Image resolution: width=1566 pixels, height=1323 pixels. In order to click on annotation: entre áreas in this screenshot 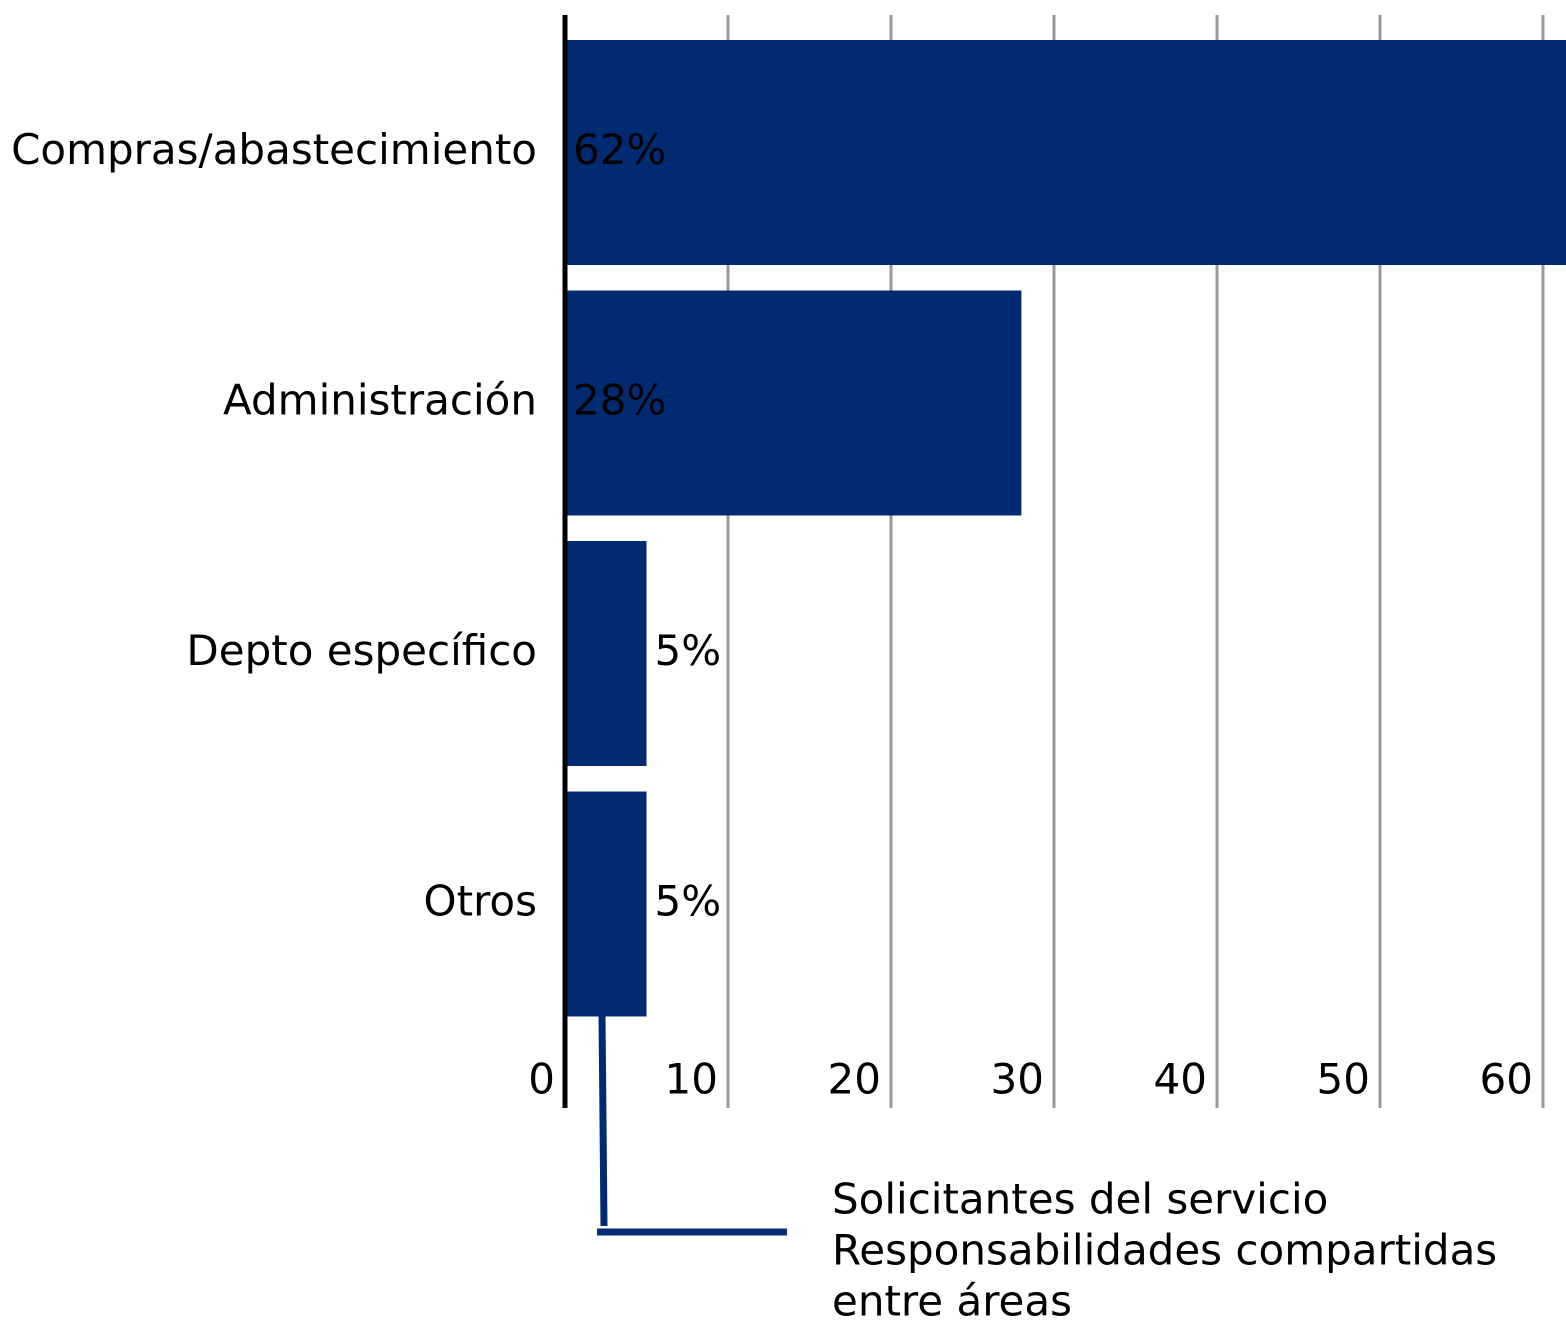, I will do `click(952, 1300)`.